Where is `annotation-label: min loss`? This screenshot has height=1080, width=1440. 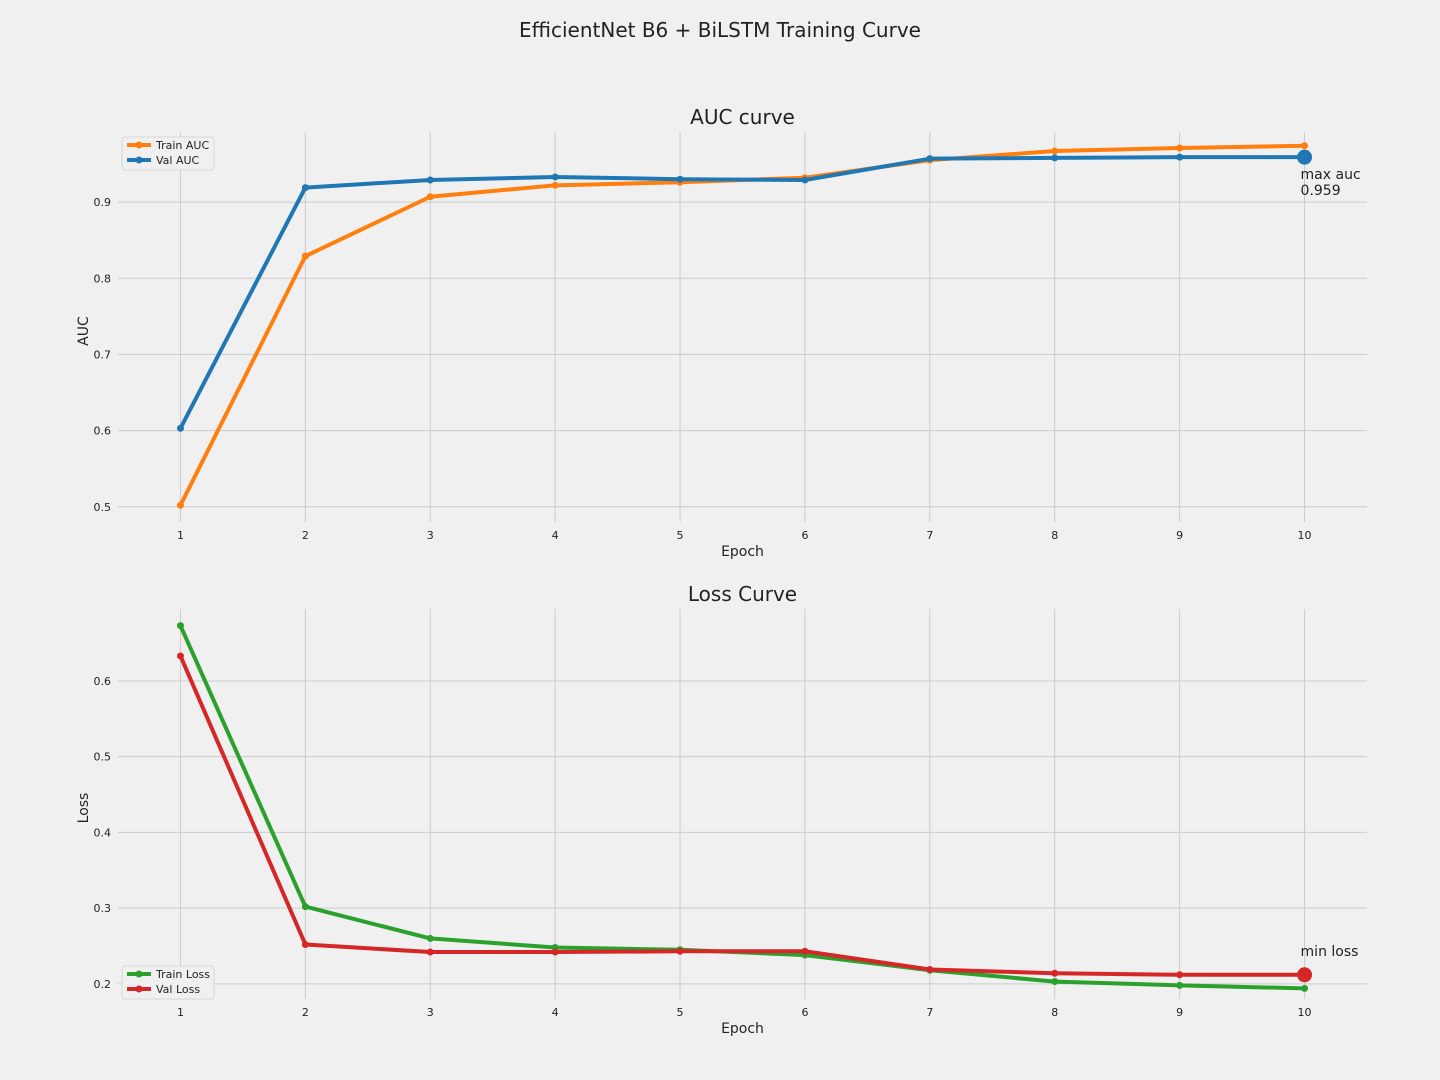 annotation-label: min loss is located at coordinates (1330, 952).